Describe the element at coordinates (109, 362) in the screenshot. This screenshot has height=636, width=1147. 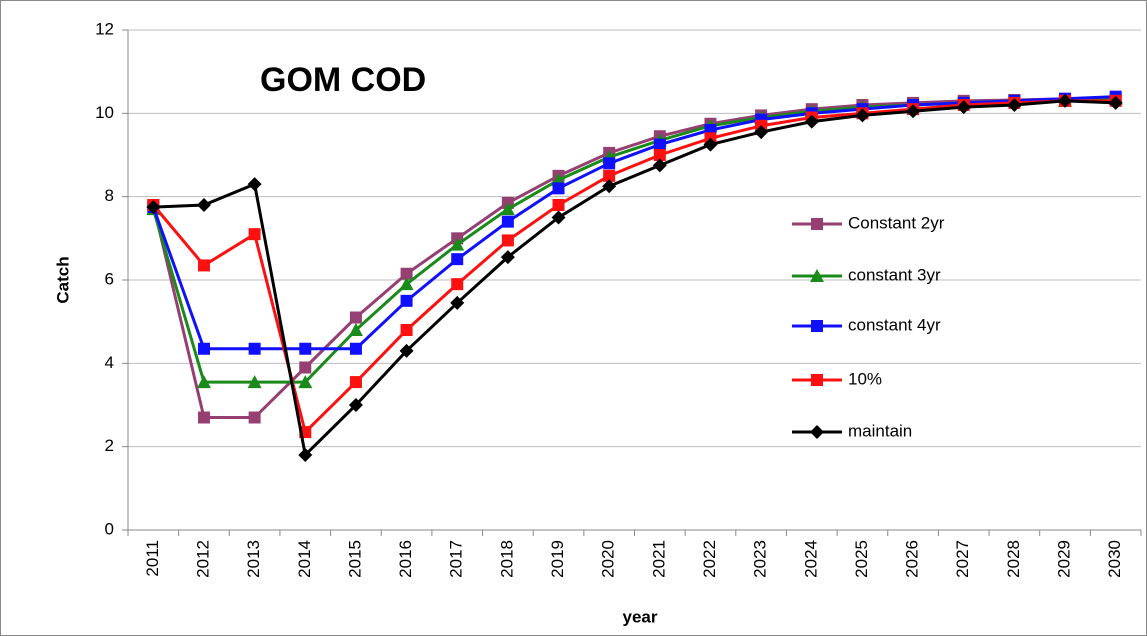
I see `y-tick-label: 4` at that location.